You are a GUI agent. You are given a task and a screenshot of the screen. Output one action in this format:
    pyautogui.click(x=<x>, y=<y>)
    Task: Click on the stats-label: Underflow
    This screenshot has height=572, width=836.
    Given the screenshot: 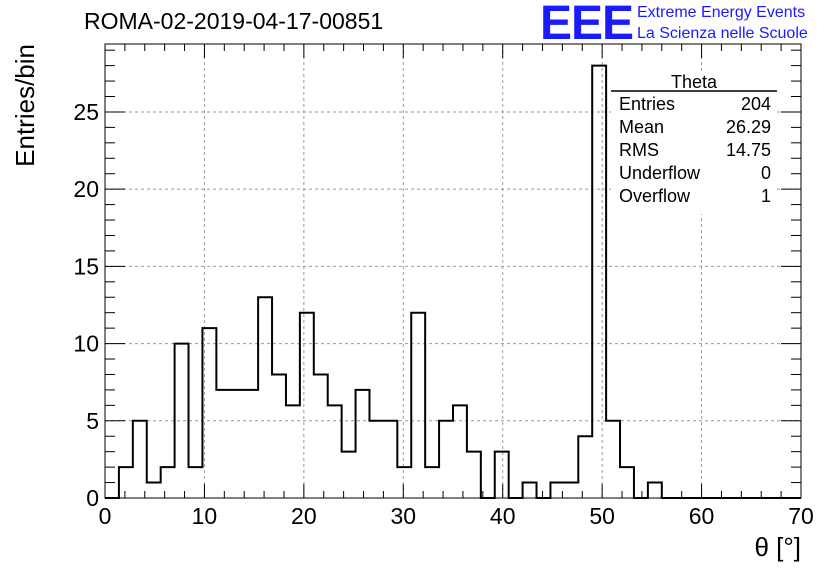 What is the action you would take?
    pyautogui.click(x=660, y=173)
    